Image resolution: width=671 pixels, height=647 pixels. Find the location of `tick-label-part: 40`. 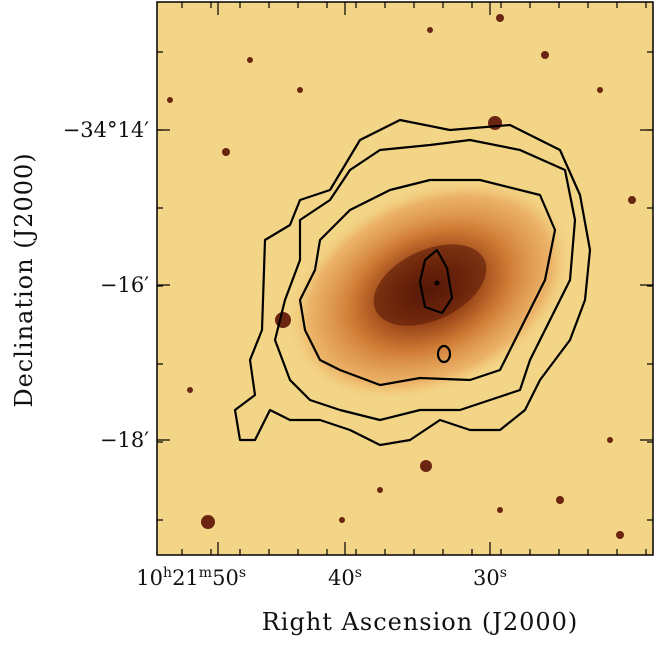

tick-label-part: 40 is located at coordinates (341, 578).